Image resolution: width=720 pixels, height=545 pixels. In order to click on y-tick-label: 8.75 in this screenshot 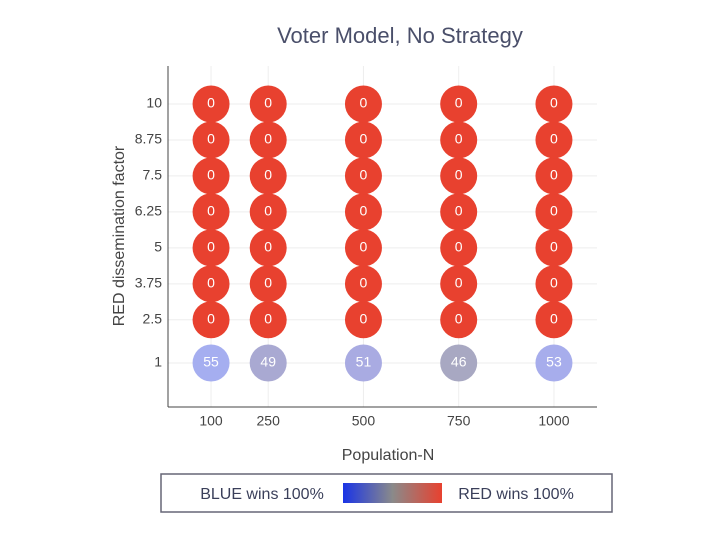, I will do `click(148, 139)`.